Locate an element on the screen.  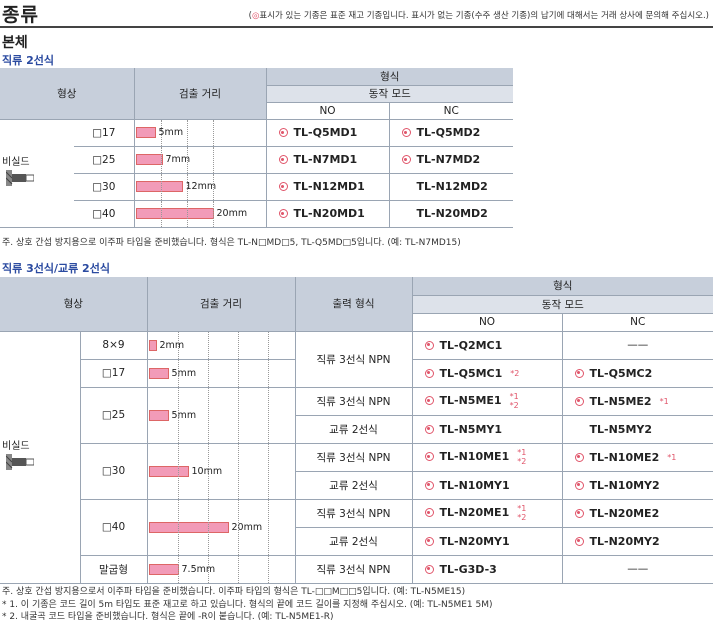
table-row: 비실드 □17 5mm TL-Q5MD1 TL-Q5MD2 is located at coordinates (257, 173).